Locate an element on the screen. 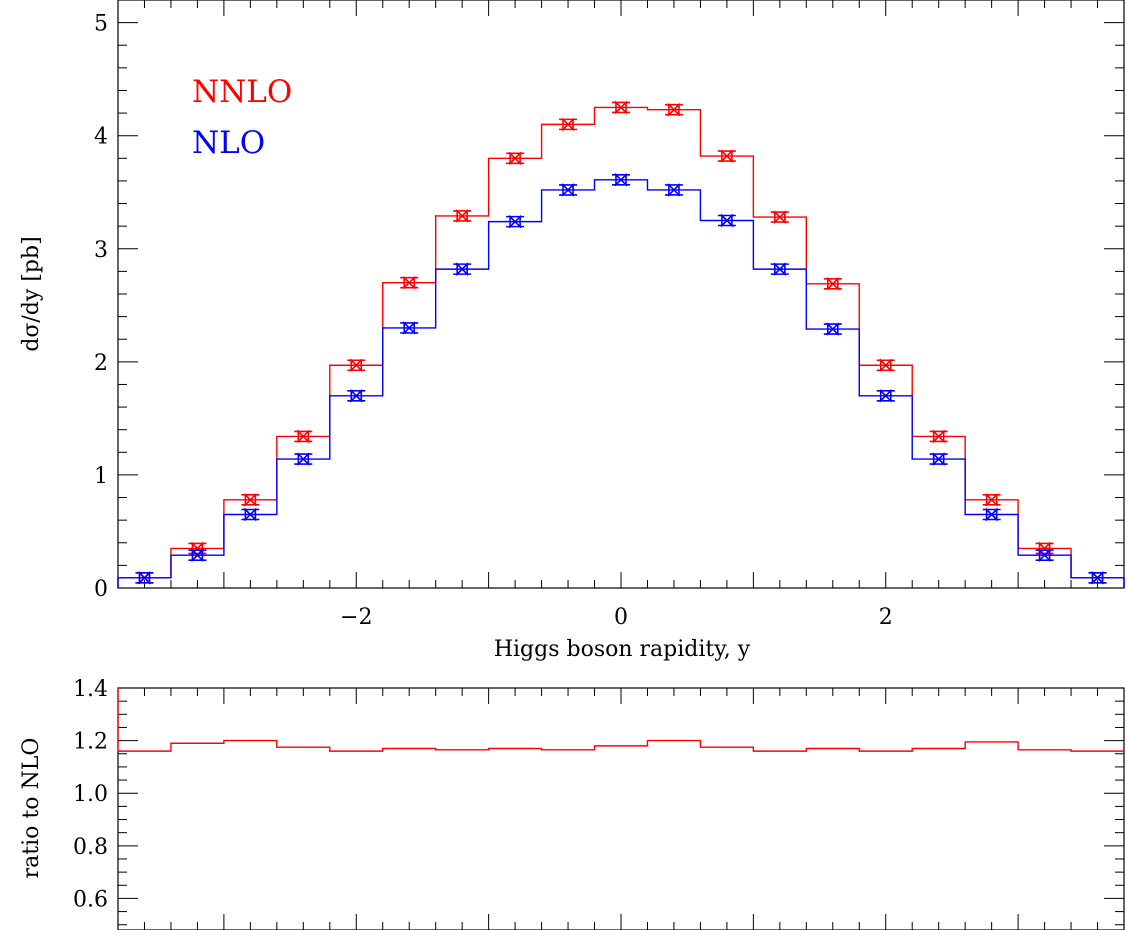 This screenshot has height=930, width=1127. ratio-y-tick-label: 1.0 is located at coordinates (90, 794).